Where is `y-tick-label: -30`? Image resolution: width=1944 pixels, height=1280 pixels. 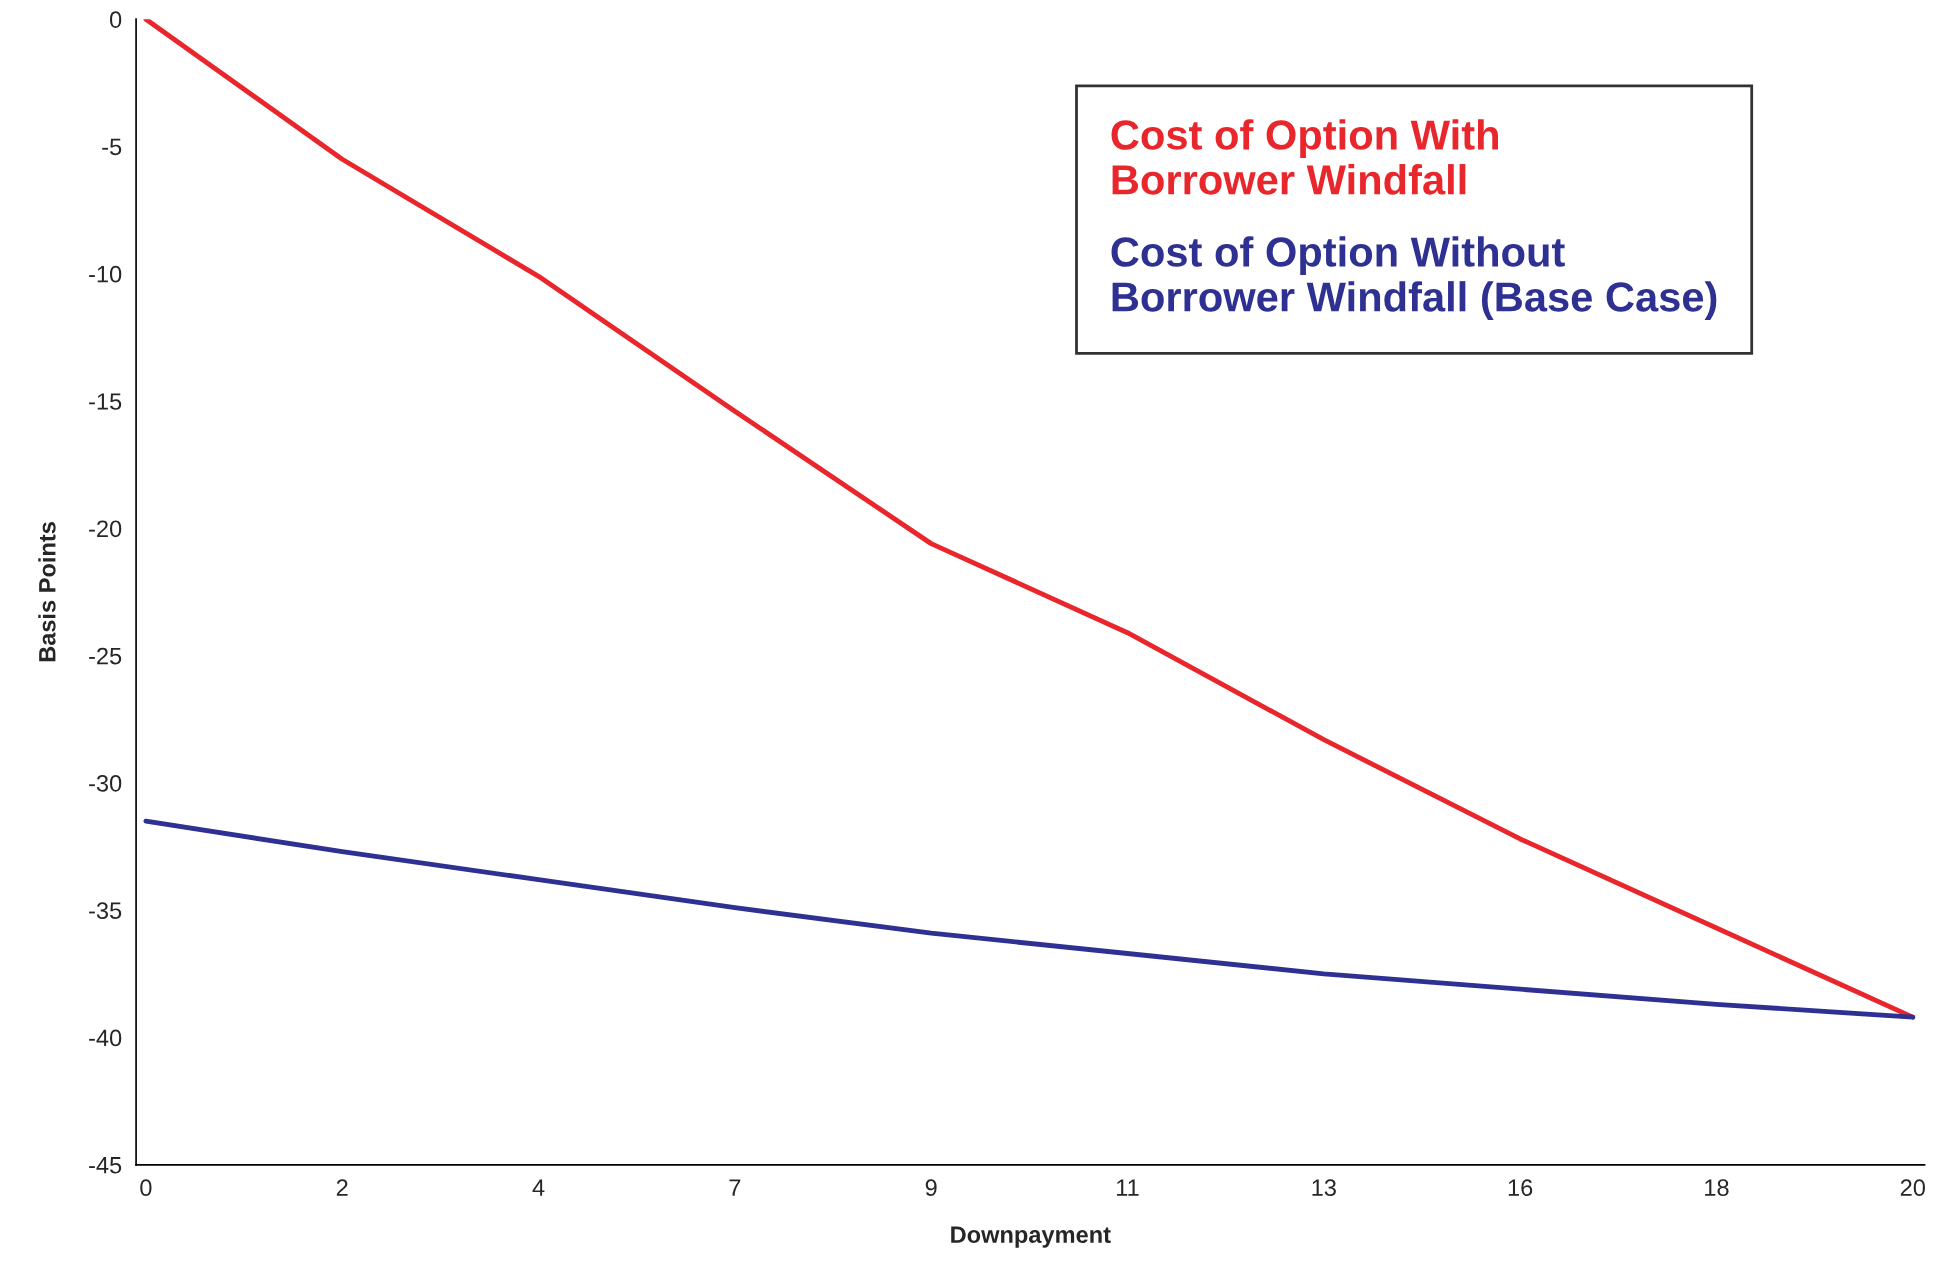 y-tick-label: -30 is located at coordinates (105, 783).